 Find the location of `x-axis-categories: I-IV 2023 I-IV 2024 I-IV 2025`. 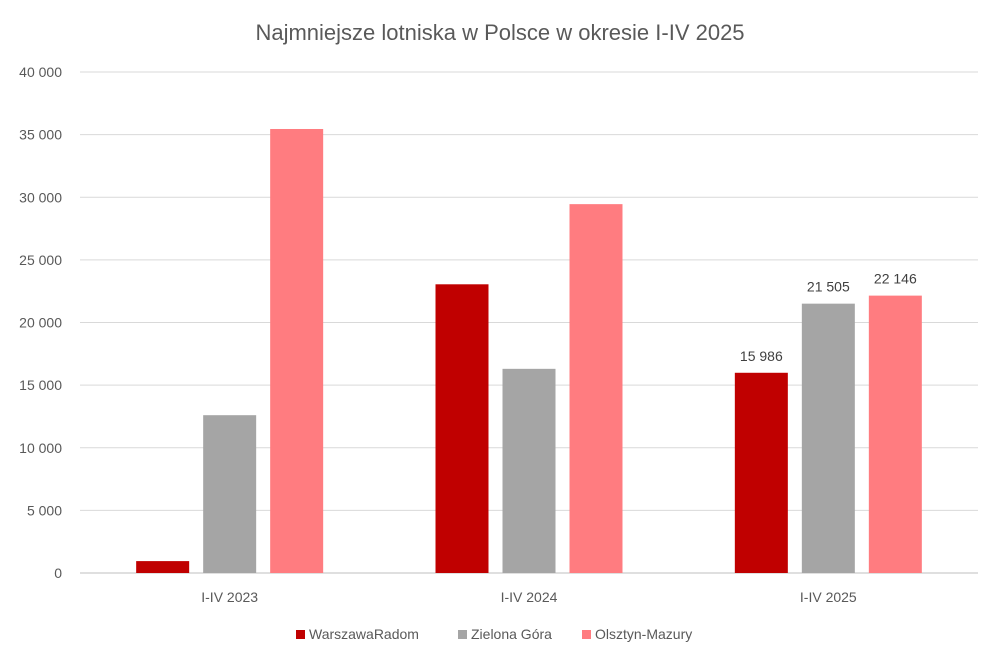

x-axis-categories: I-IV 2023 I-IV 2024 I-IV 2025 is located at coordinates (529, 597).